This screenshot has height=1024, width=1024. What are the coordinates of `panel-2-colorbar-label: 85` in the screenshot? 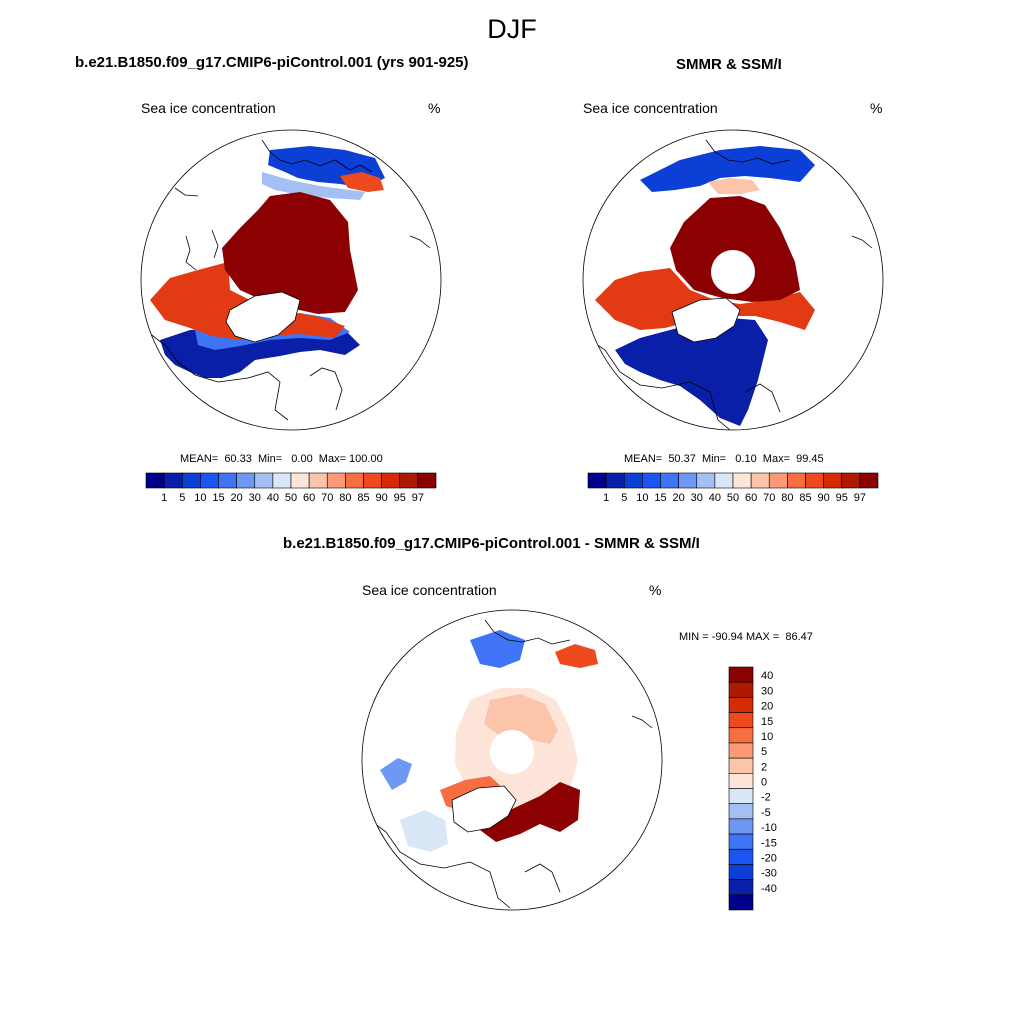 It's located at (805, 498).